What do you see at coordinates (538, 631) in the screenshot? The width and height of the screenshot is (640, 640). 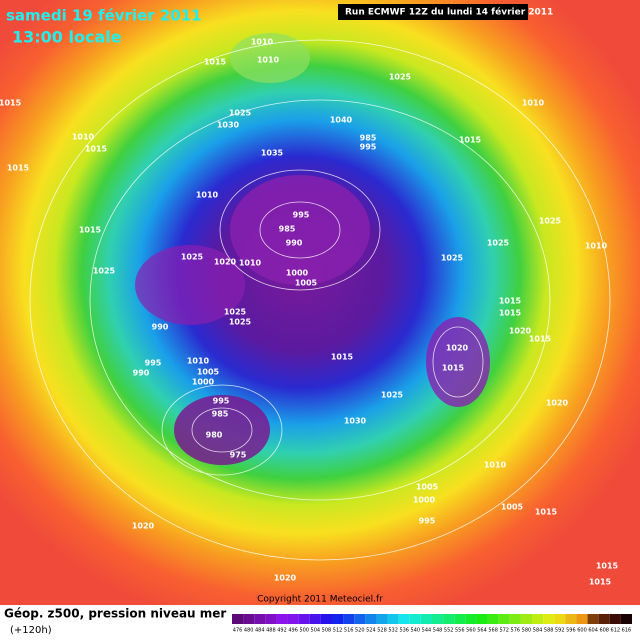 I see `colorbar-tick-label: 584` at bounding box center [538, 631].